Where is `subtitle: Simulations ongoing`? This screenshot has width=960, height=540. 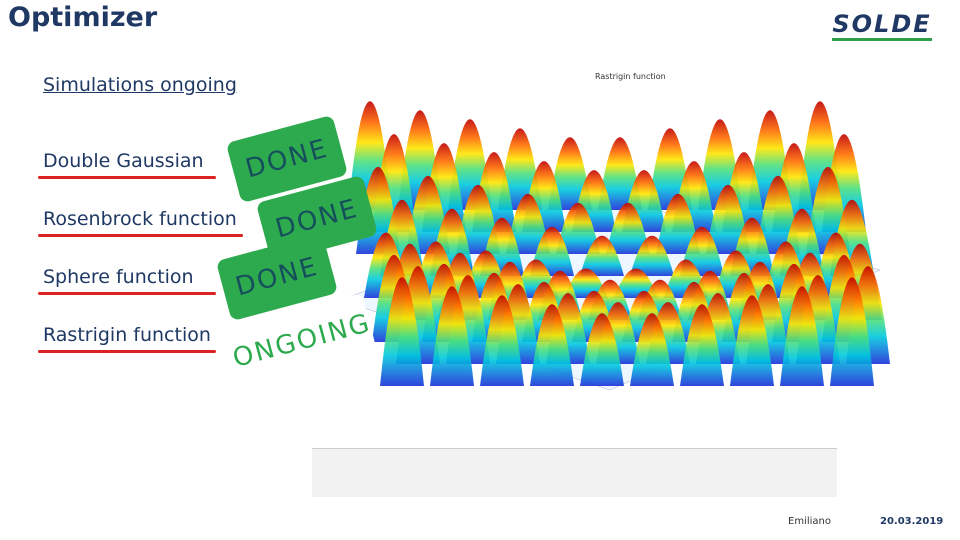
subtitle: Simulations ongoing is located at coordinates (140, 85).